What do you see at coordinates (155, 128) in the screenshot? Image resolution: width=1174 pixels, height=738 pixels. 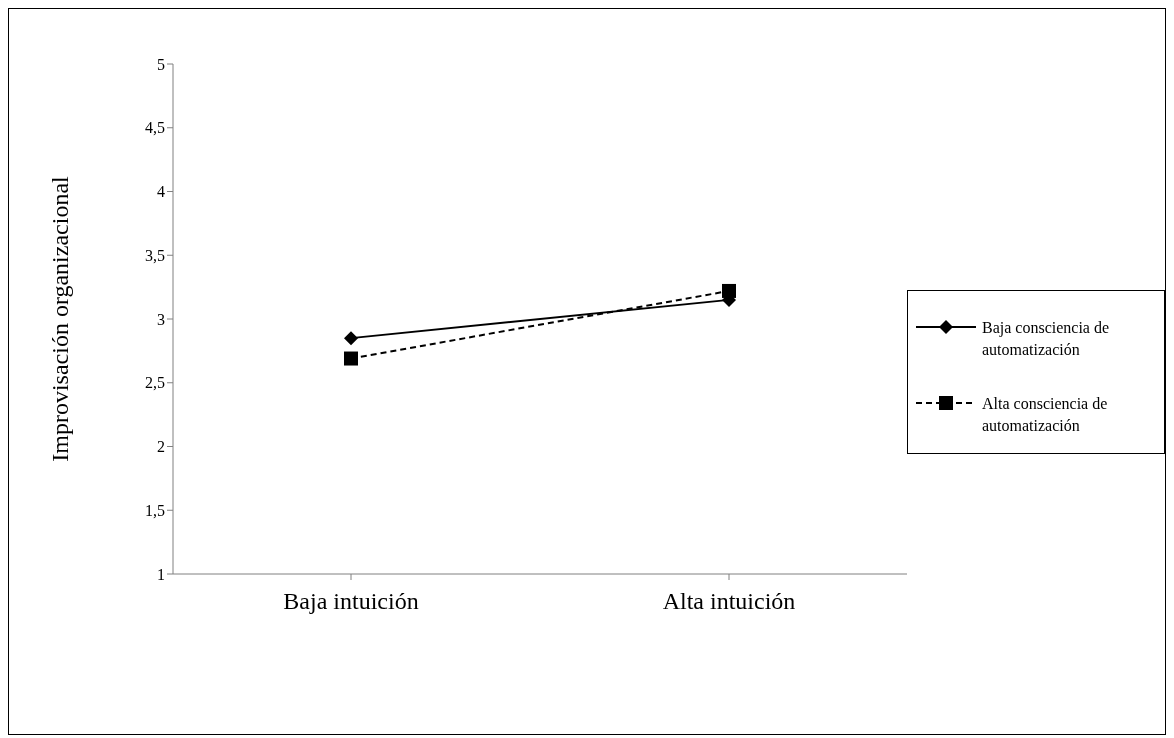 I see `y-tick-label: 4,5` at bounding box center [155, 128].